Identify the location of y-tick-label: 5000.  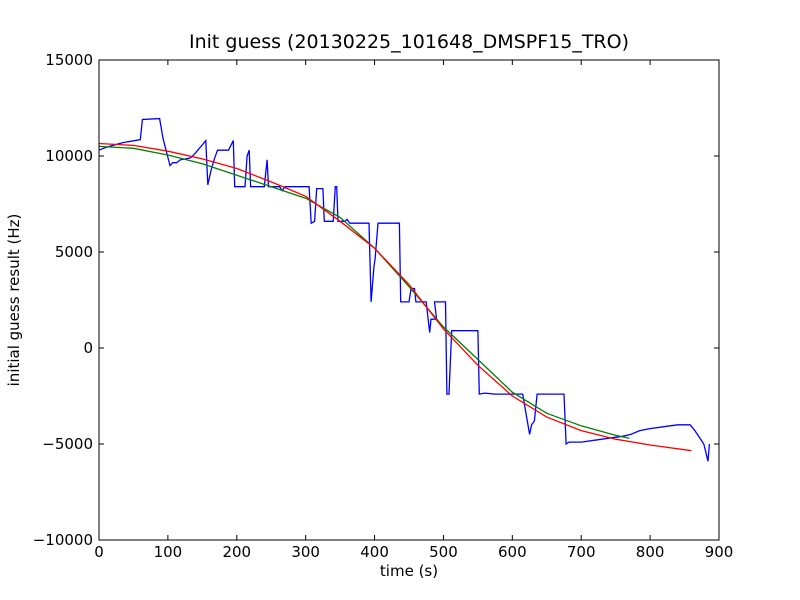
(74, 252).